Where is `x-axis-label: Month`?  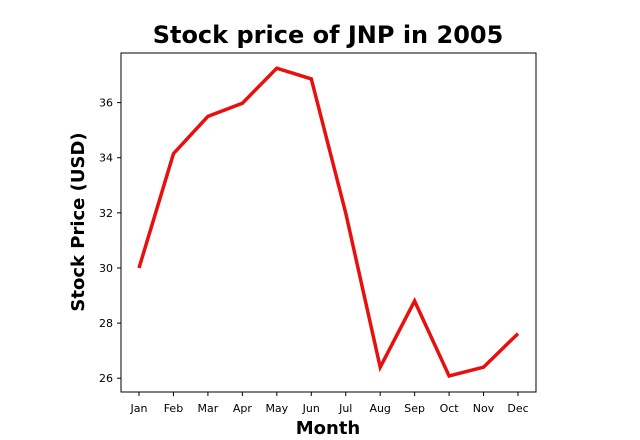
x-axis-label: Month is located at coordinates (328, 428).